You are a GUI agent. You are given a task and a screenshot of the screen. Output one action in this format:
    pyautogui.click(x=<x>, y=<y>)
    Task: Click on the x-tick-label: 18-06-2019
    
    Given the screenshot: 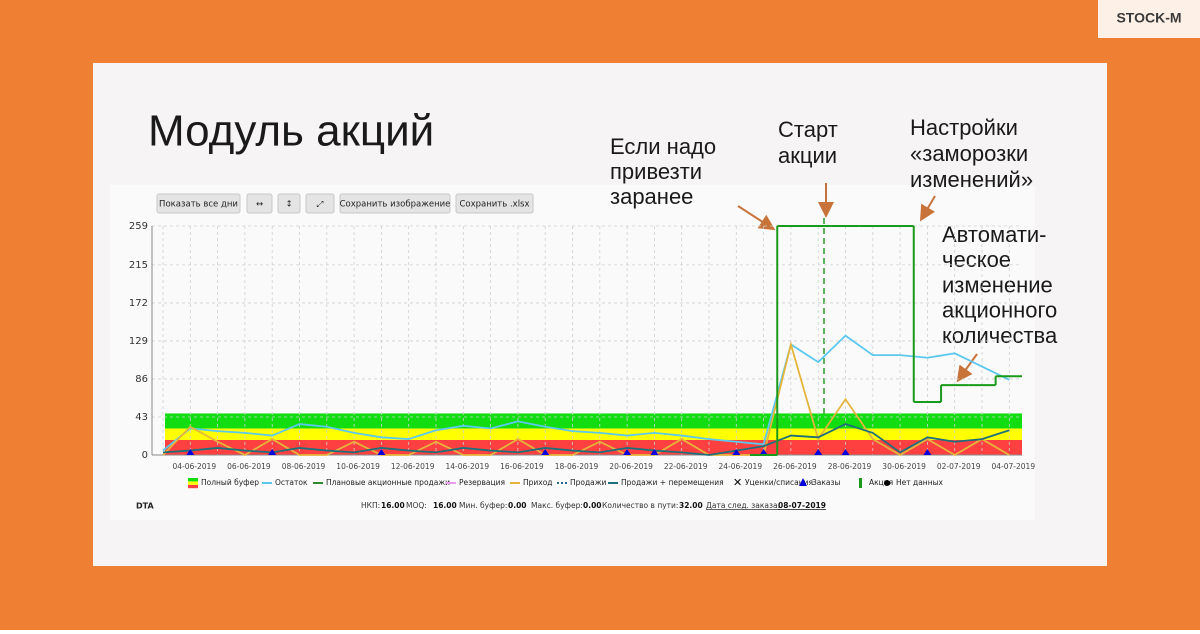 What is the action you would take?
    pyautogui.click(x=577, y=466)
    